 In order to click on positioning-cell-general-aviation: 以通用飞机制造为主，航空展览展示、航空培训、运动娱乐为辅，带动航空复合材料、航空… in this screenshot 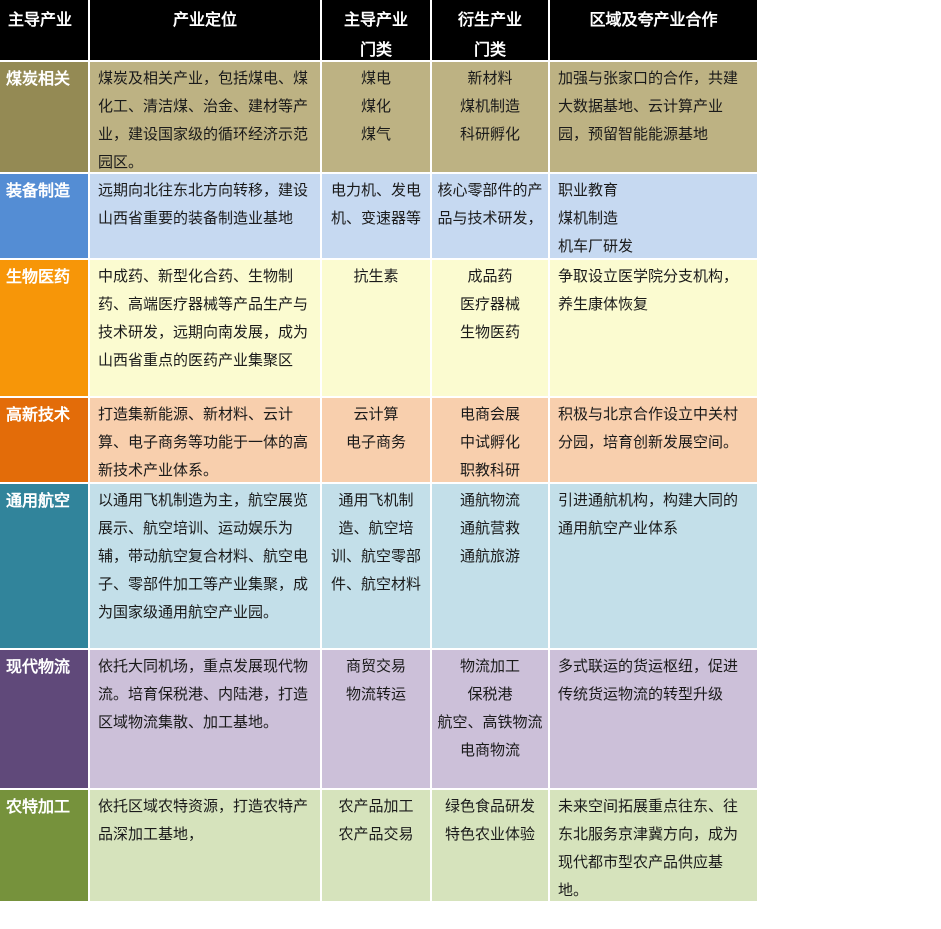, I will do `click(205, 566)`.